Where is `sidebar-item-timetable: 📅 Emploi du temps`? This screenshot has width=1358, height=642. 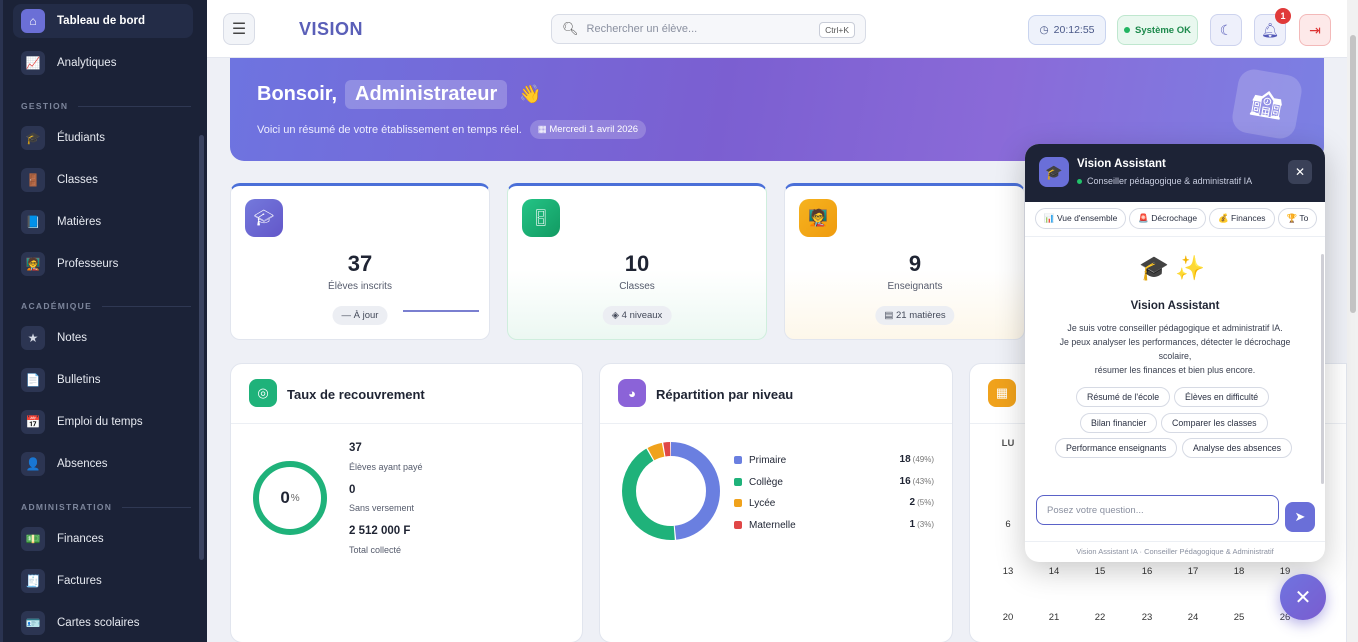
sidebar-item-timetable: 📅 Emploi du temps is located at coordinates (103, 422).